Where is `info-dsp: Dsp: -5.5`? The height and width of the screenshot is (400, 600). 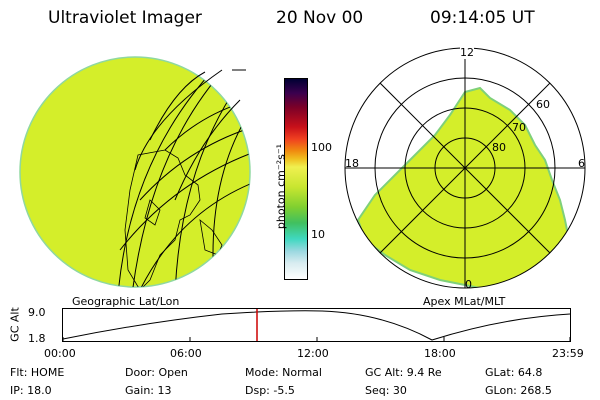 info-dsp: Dsp: -5.5 is located at coordinates (270, 390).